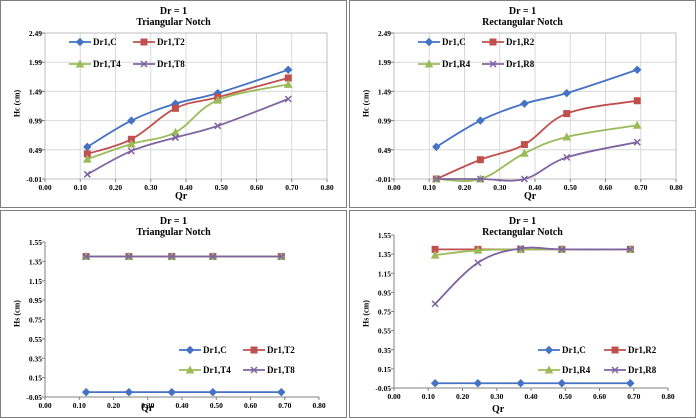  I want to click on y-axis-label: Hs (cm), so click(366, 313).